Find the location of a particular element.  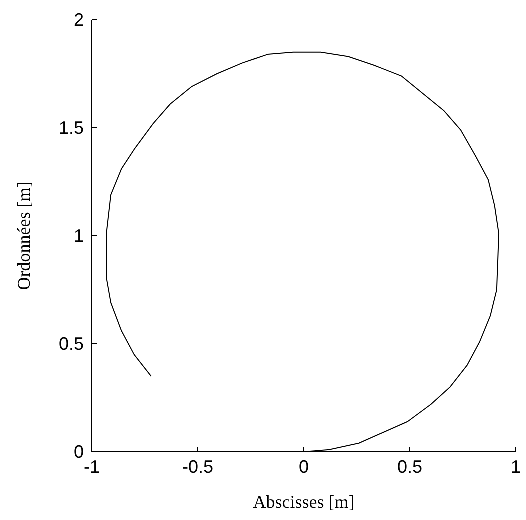

x-tick-label: 0 is located at coordinates (304, 466).